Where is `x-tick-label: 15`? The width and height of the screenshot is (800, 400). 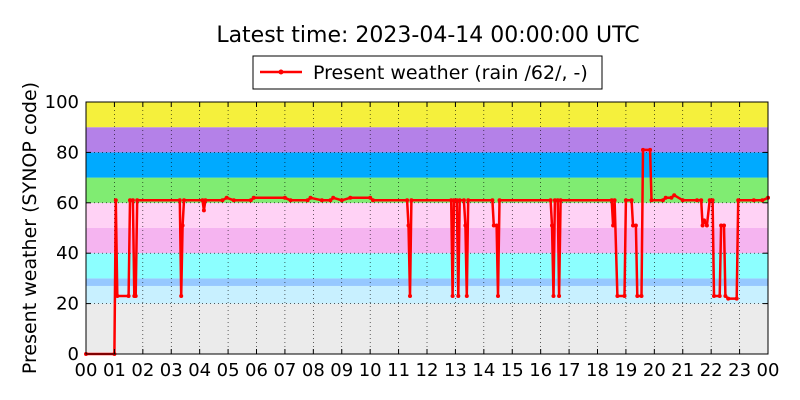 x-tick-label: 15 is located at coordinates (512, 370).